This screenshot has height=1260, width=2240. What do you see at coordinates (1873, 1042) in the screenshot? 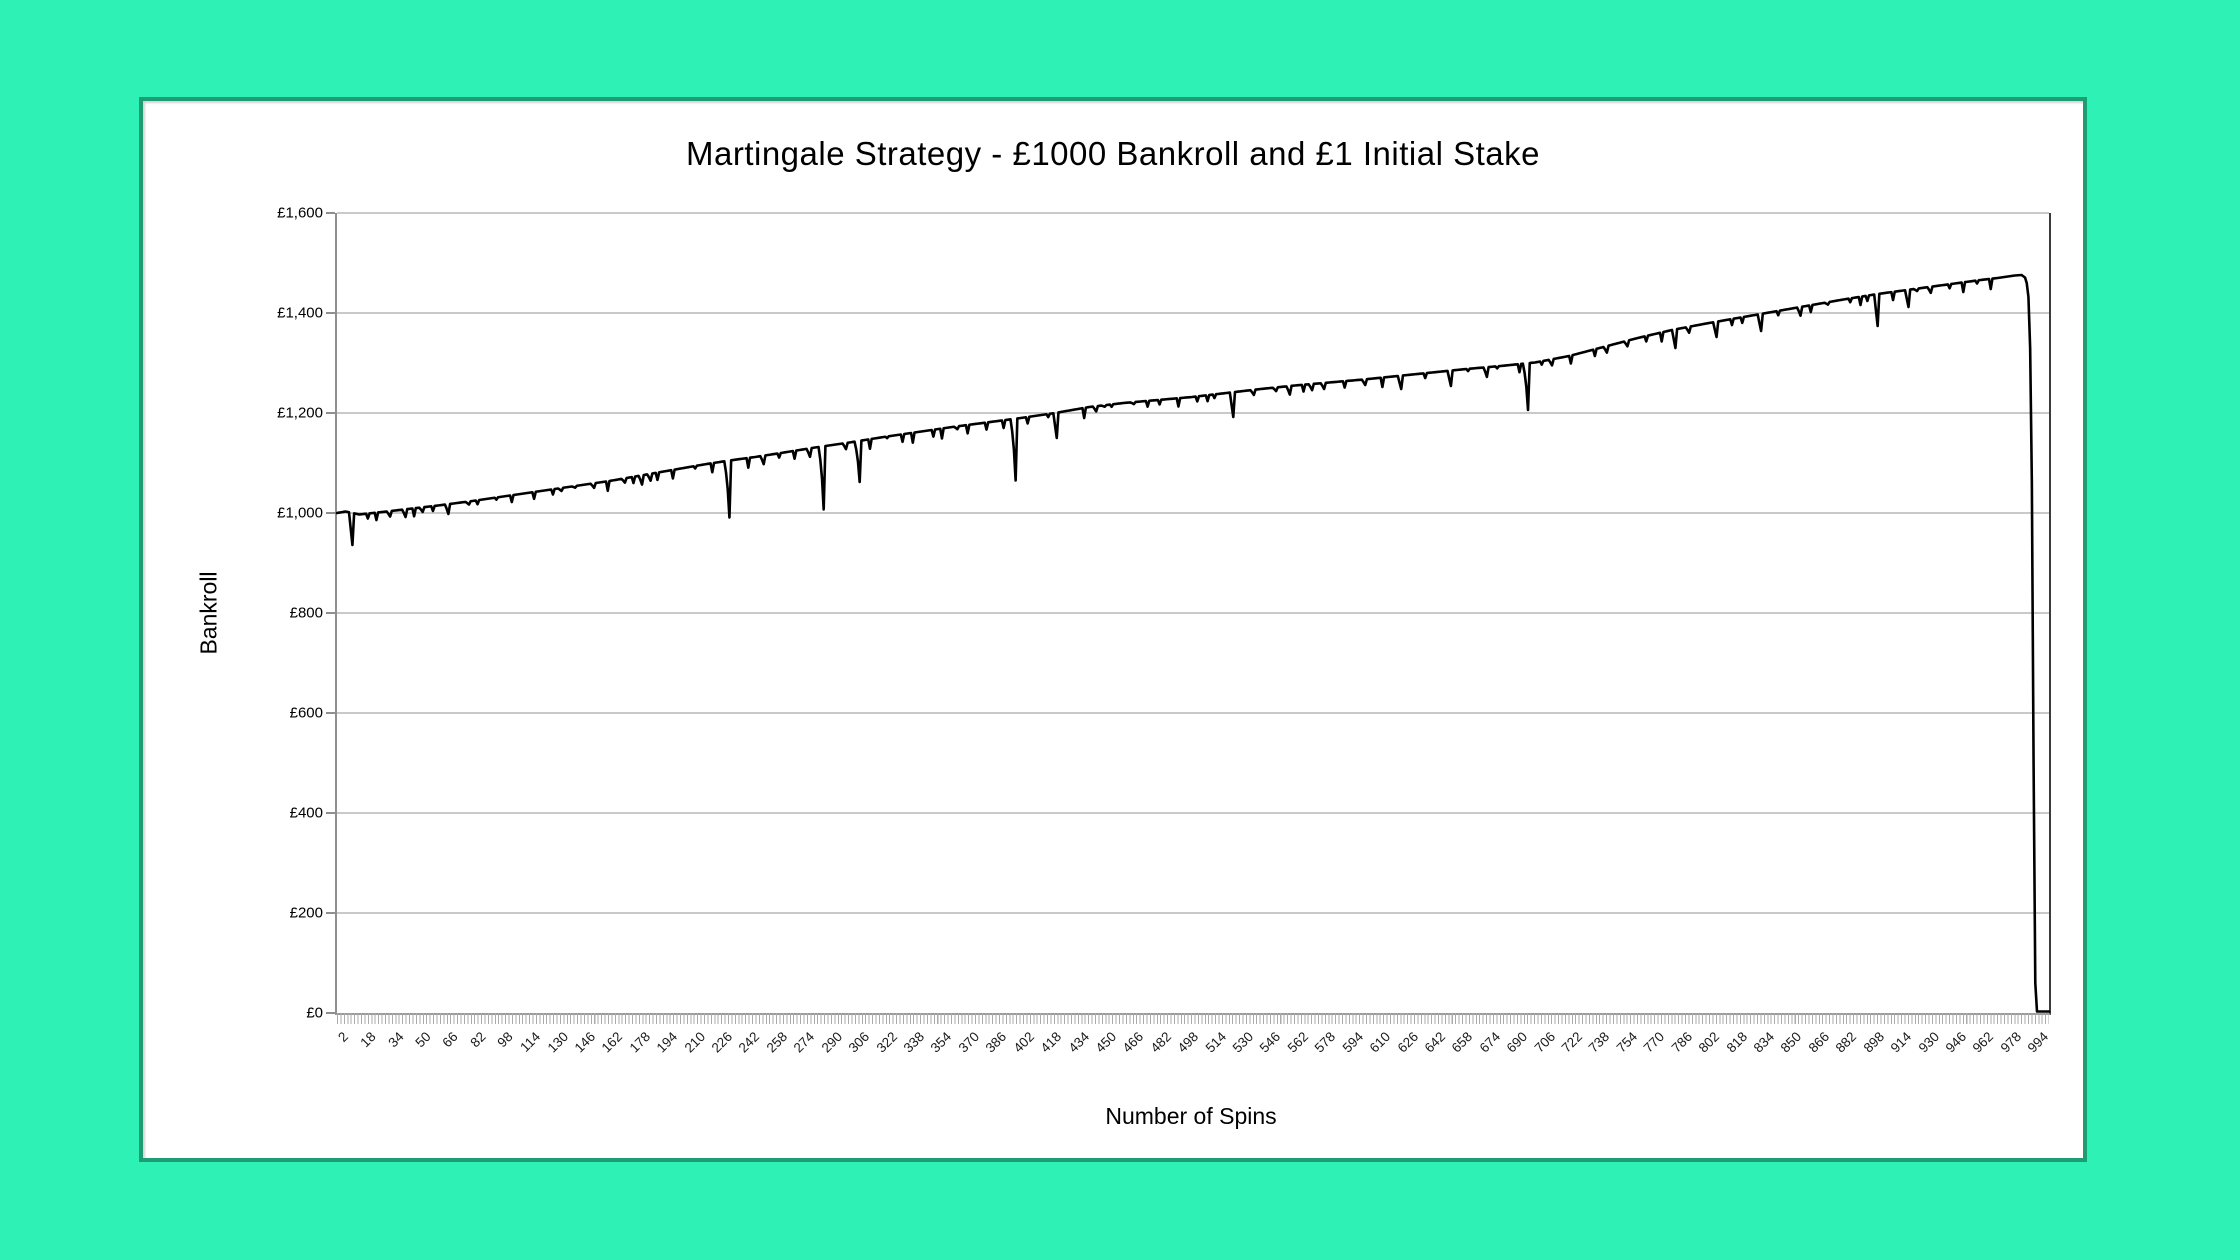
I see `x-tick-label: 898` at bounding box center [1873, 1042].